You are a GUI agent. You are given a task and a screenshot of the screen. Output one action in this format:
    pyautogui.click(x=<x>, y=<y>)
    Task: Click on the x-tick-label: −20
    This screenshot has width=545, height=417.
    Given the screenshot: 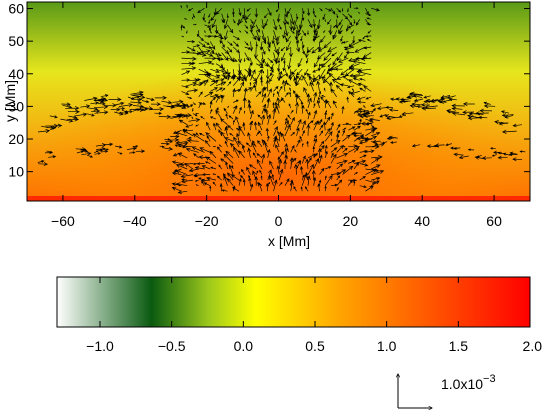 What is the action you would take?
    pyautogui.click(x=207, y=221)
    